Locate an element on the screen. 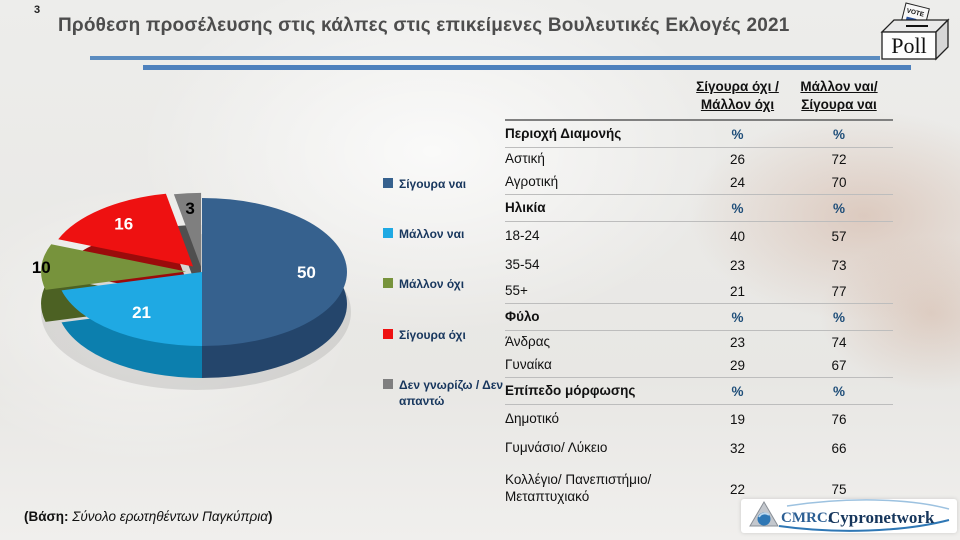 The image size is (960, 540). legend-label: Δεν γνωρίζω / Δεν απαντώ is located at coordinates (451, 392).